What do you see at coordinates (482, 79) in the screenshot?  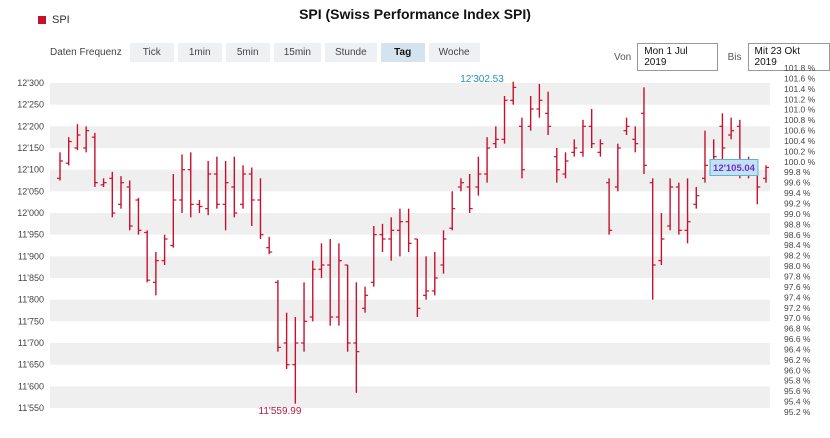 I see `high-annotation: 12'302.53` at bounding box center [482, 79].